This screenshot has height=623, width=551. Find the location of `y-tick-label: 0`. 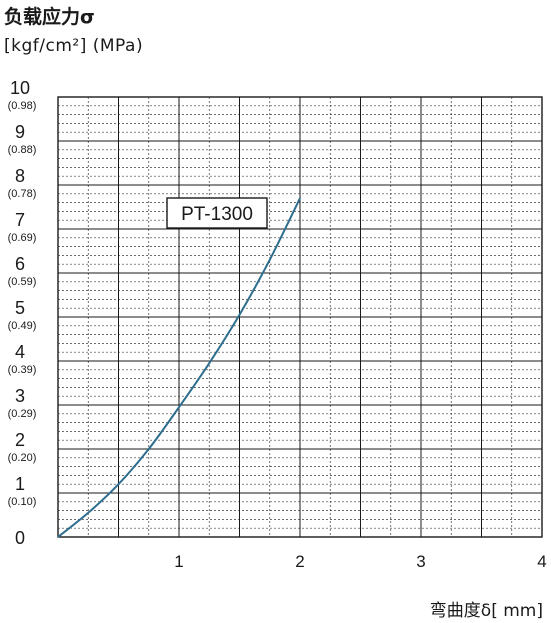

y-tick-label: 0 is located at coordinates (20, 538).